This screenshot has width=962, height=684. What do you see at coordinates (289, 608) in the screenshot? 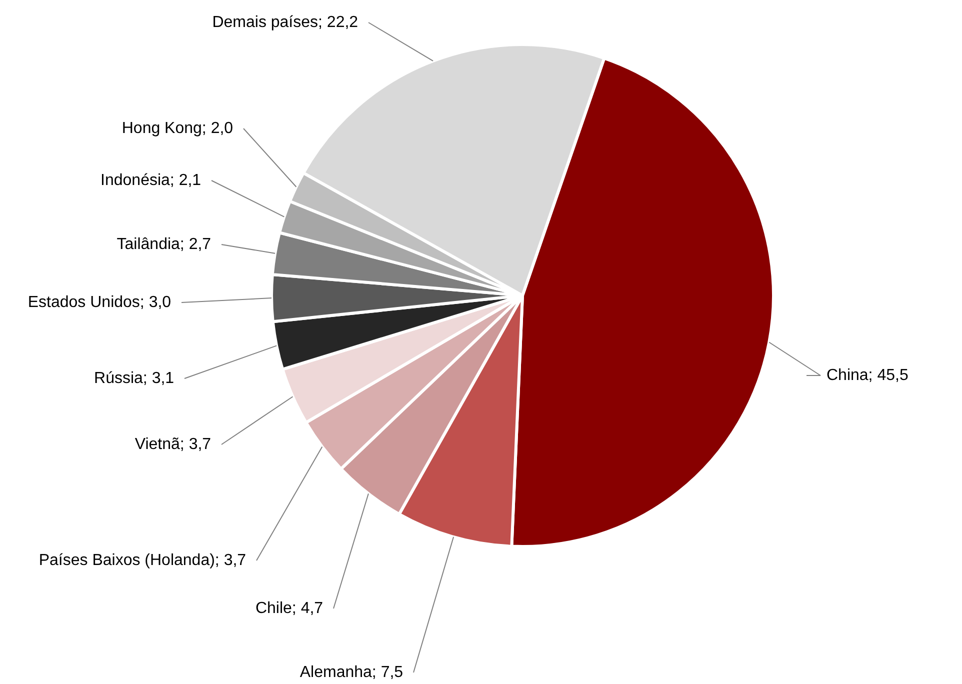
I see `slice-label: Chile; 4,7` at bounding box center [289, 608].